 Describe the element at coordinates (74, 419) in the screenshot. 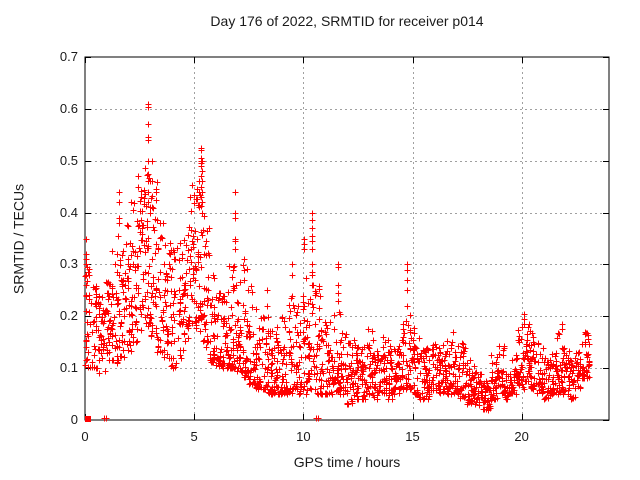

I see `y-tick-label: 0` at that location.